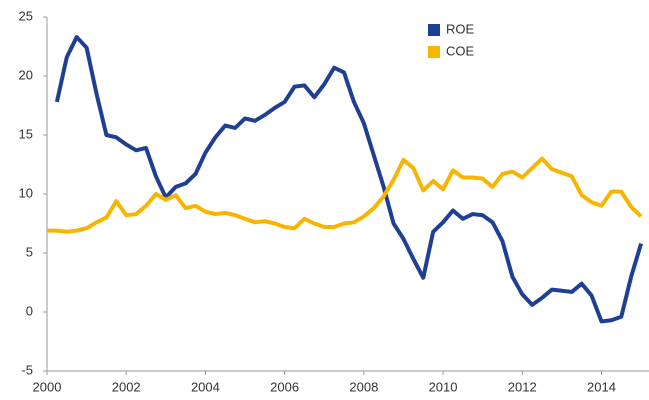 The height and width of the screenshot is (400, 649). What do you see at coordinates (47, 386) in the screenshot?
I see `x-tick-label: 2000` at bounding box center [47, 386].